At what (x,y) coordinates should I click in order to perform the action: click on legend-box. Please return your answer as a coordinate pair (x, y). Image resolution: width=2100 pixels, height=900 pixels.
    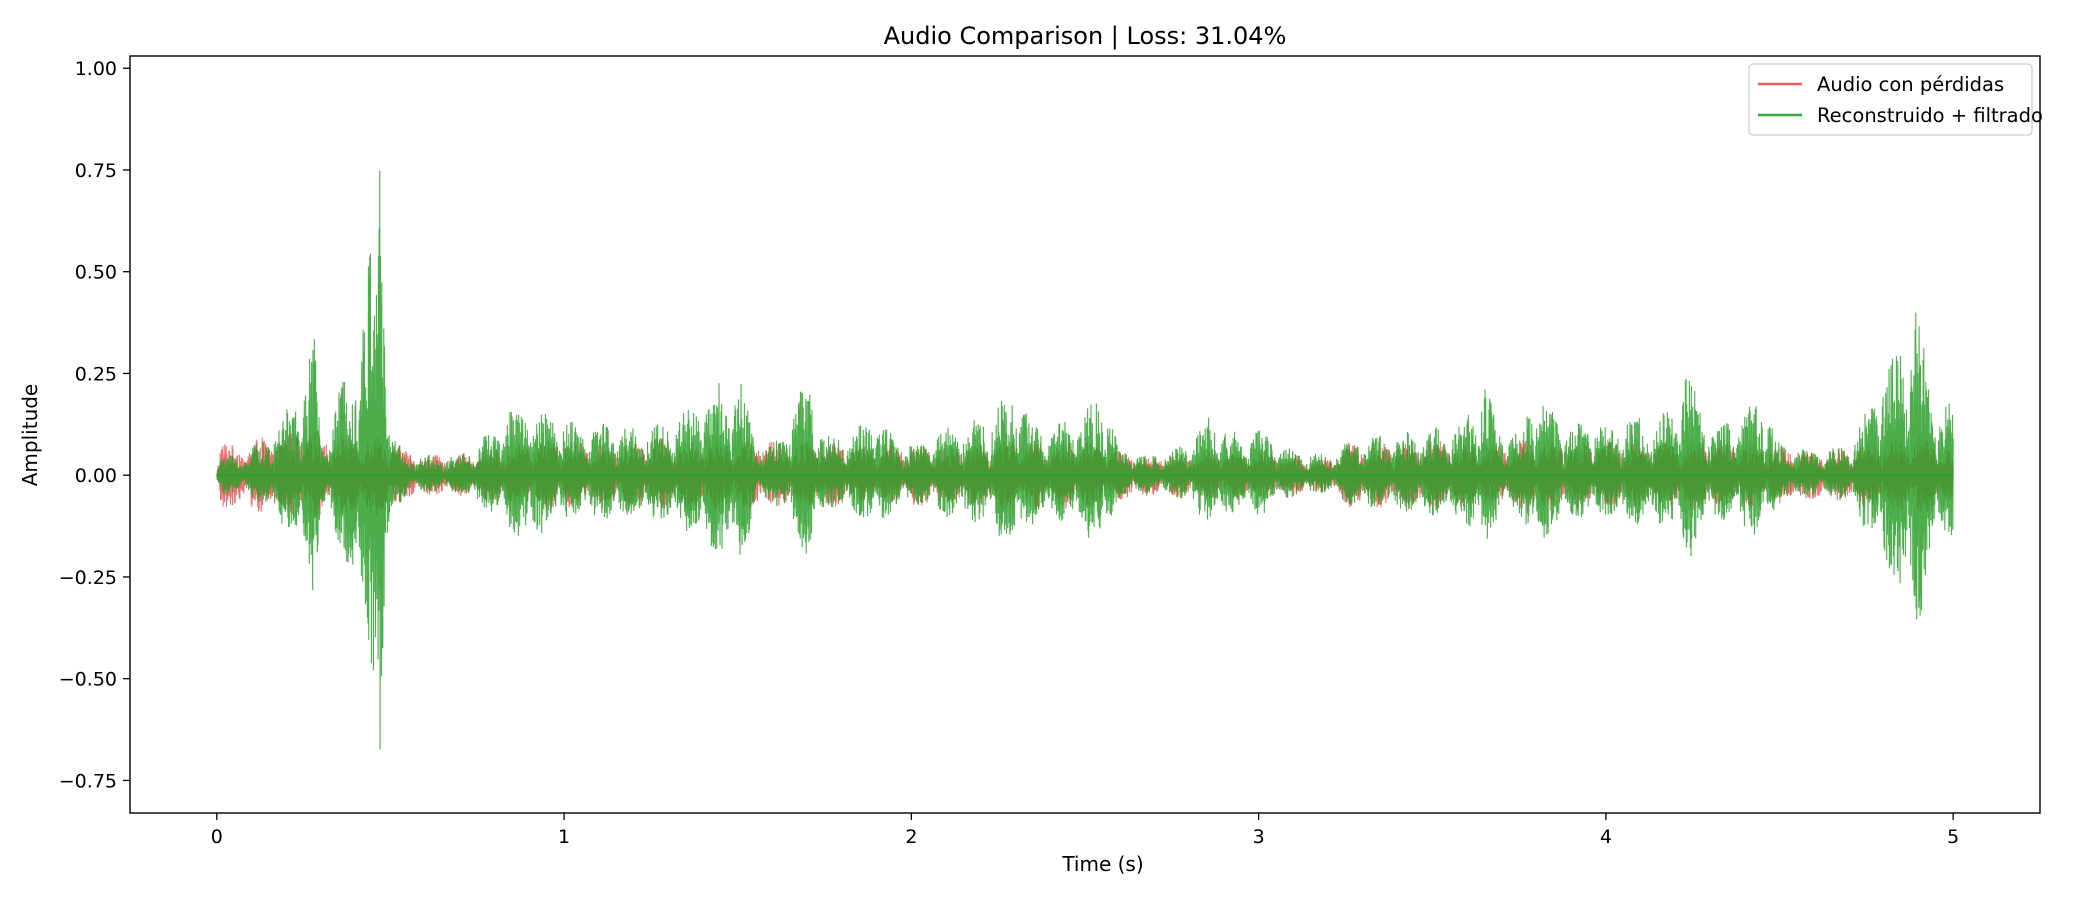
    Looking at the image, I should click on (1890, 99).